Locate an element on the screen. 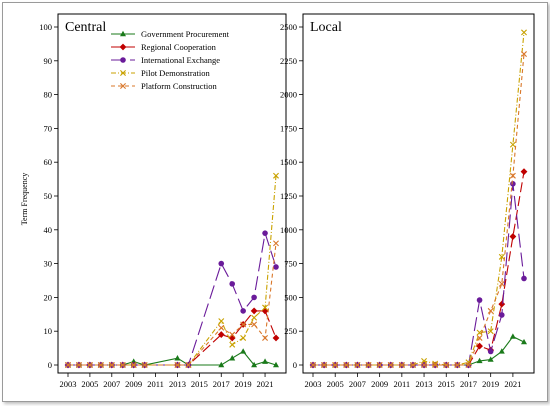 This screenshot has width=550, height=406. y-tick-label: 30 is located at coordinates (48, 264).